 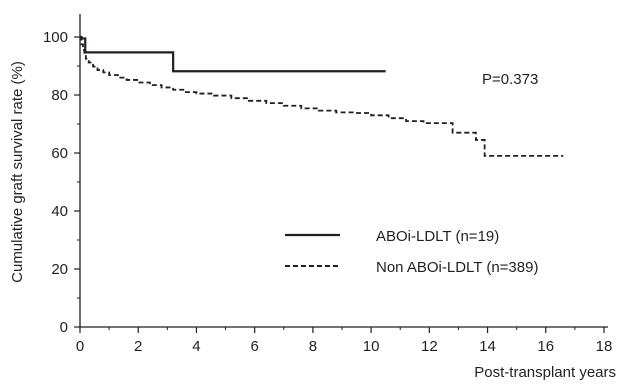 What do you see at coordinates (59, 153) in the screenshot?
I see `y-tick-label-60: 60` at bounding box center [59, 153].